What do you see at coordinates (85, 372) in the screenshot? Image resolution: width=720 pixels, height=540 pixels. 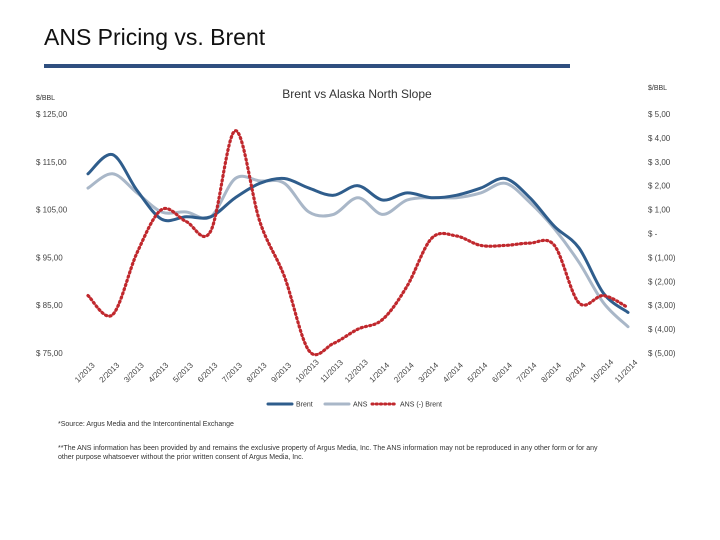 I see `x-tick-label: 1/2013` at bounding box center [85, 372].